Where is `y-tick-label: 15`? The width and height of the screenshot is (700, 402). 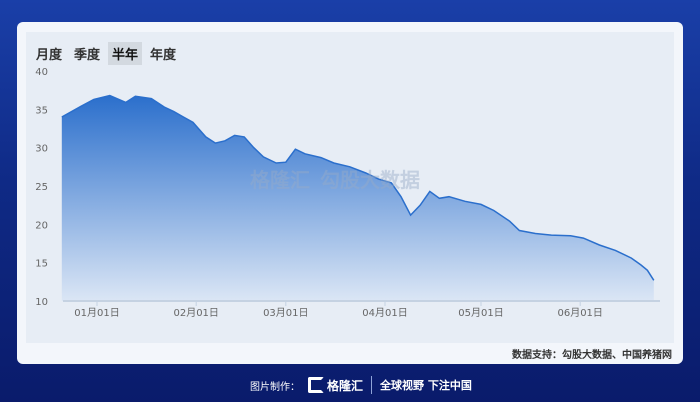 y-tick-label: 15 is located at coordinates (41, 264).